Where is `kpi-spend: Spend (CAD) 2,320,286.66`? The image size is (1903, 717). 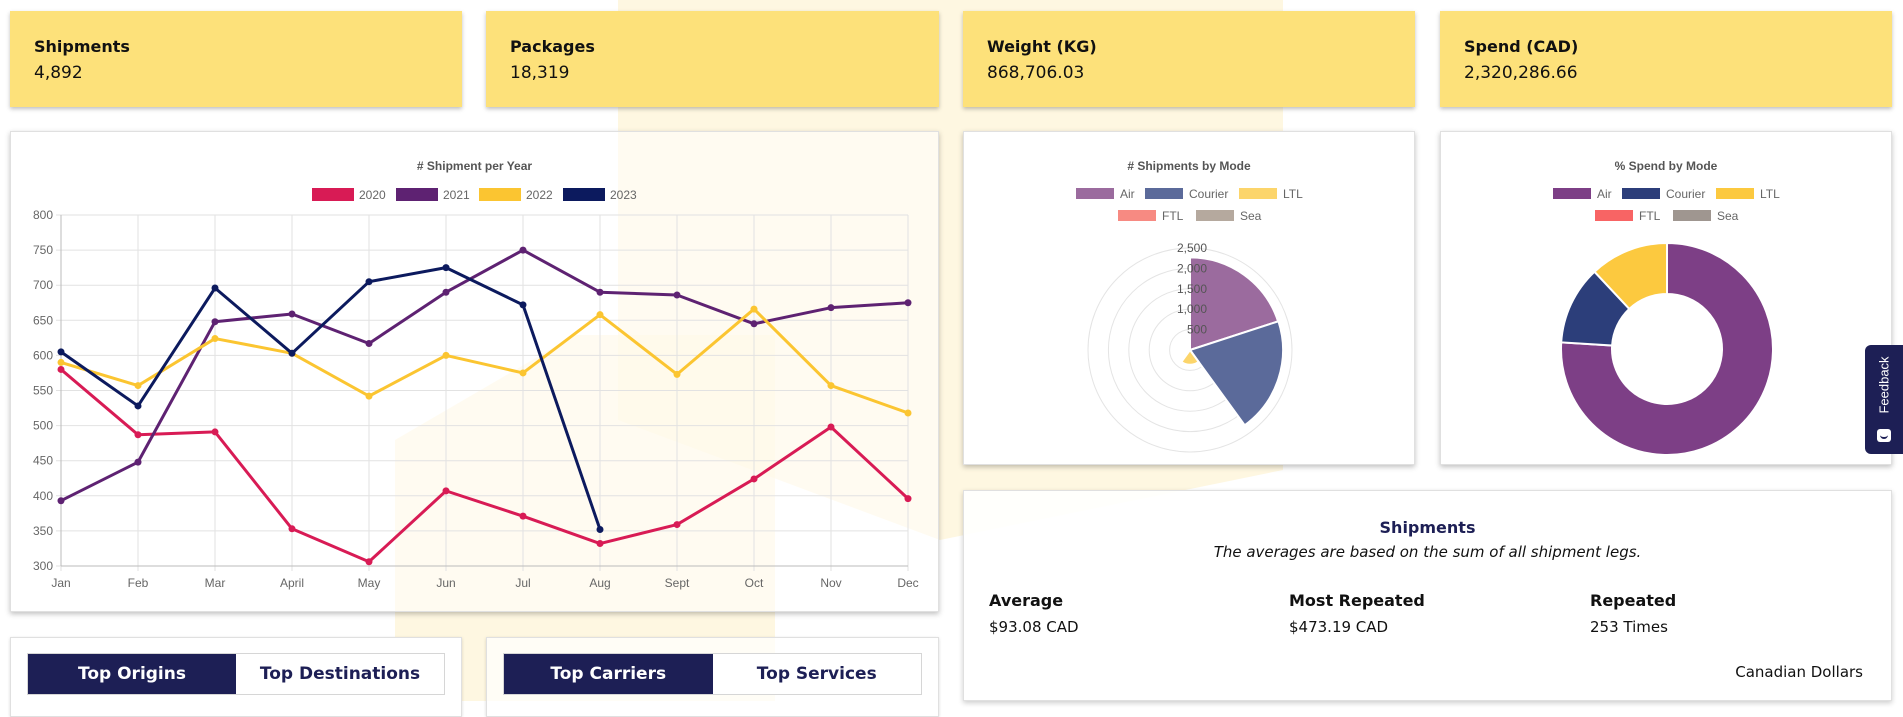
kpi-spend: Spend (CAD) 2,320,286.66 is located at coordinates (1666, 59).